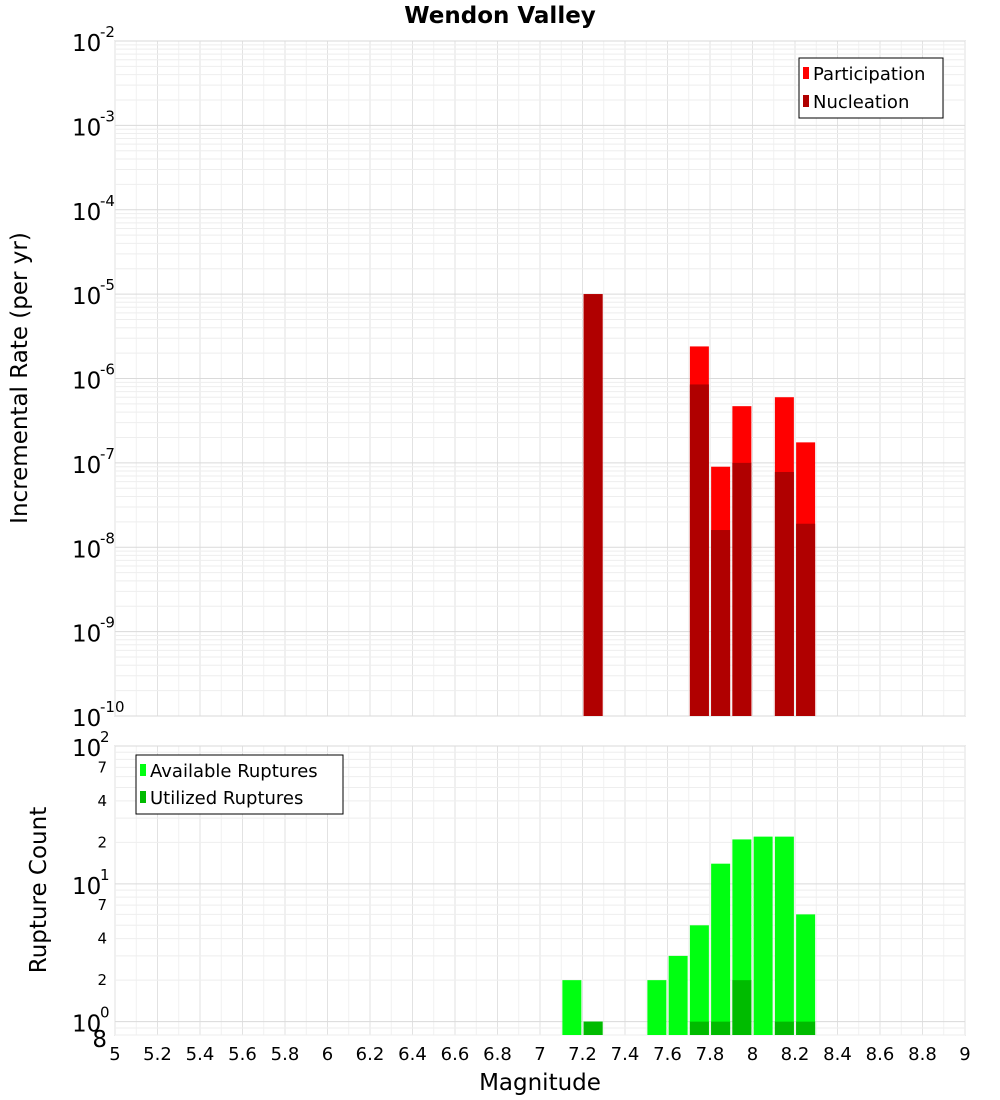  What do you see at coordinates (105, 875) in the screenshot?
I see `count-y-tick-exponent: 1` at bounding box center [105, 875].